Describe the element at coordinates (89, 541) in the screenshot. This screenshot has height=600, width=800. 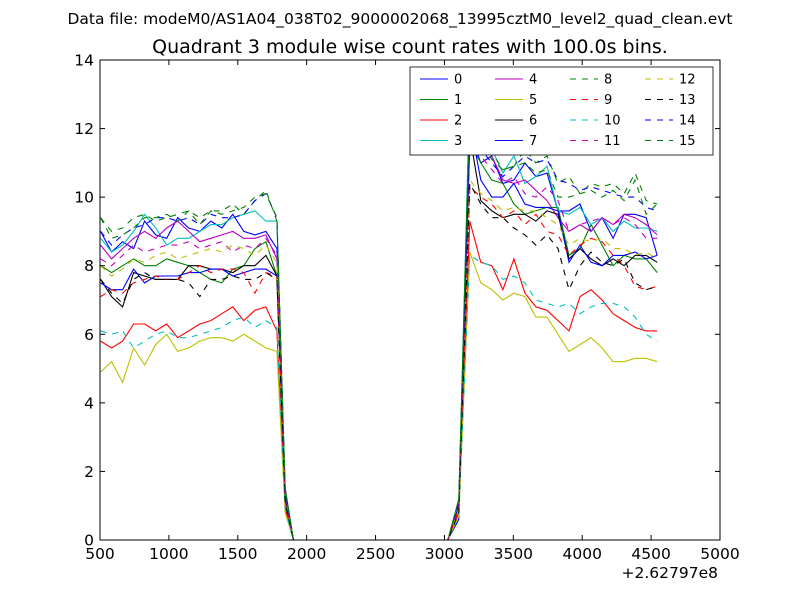
I see `y-tick-label: 0` at that location.